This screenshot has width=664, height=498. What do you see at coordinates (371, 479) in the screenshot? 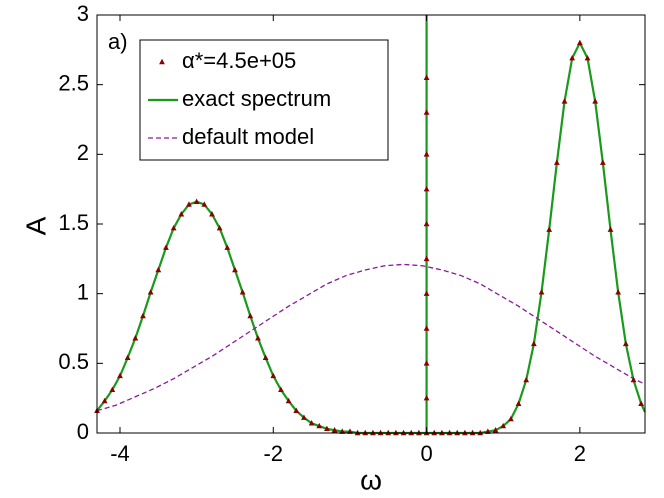
I see `x-axis-label: ω` at bounding box center [371, 479].